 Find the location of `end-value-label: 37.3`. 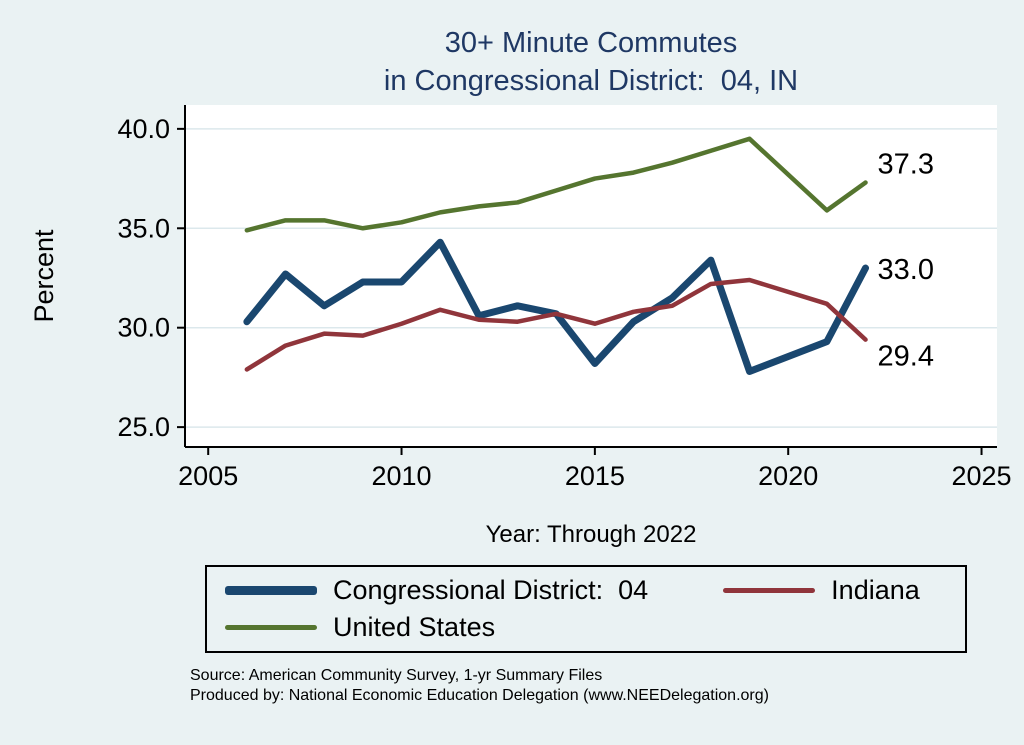

end-value-label: 37.3 is located at coordinates (906, 165).